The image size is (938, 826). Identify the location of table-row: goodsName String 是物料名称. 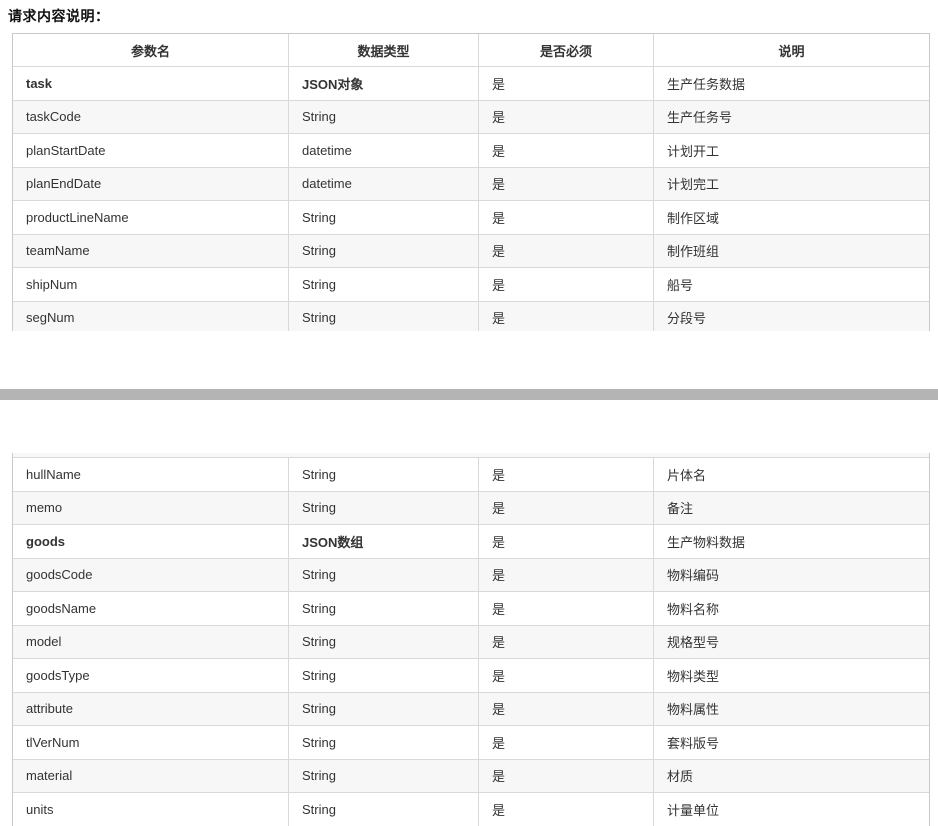
(471, 609).